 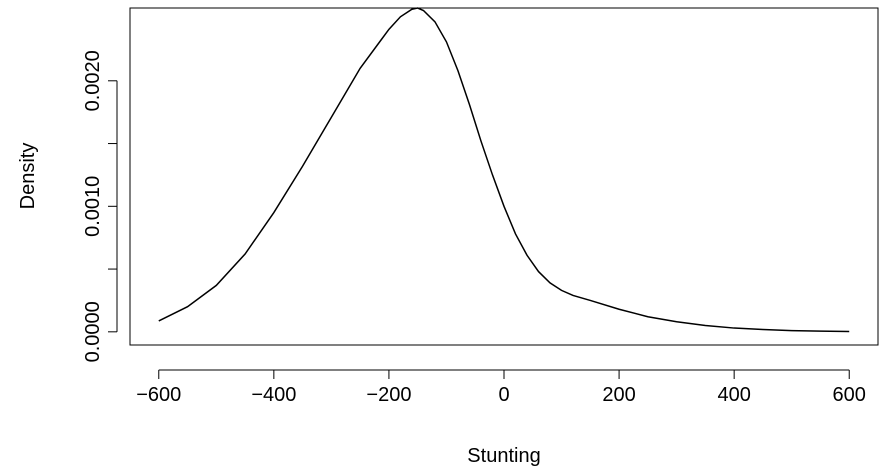 I want to click on y-axis: 0.0000 0.0010 0.0020, so click(x=100, y=206).